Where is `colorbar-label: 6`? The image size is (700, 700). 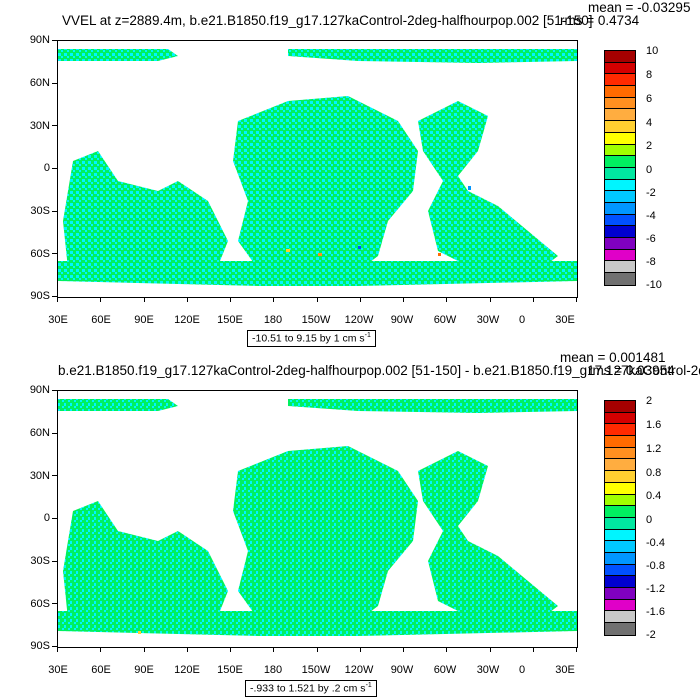 colorbar-label: 6 is located at coordinates (649, 99).